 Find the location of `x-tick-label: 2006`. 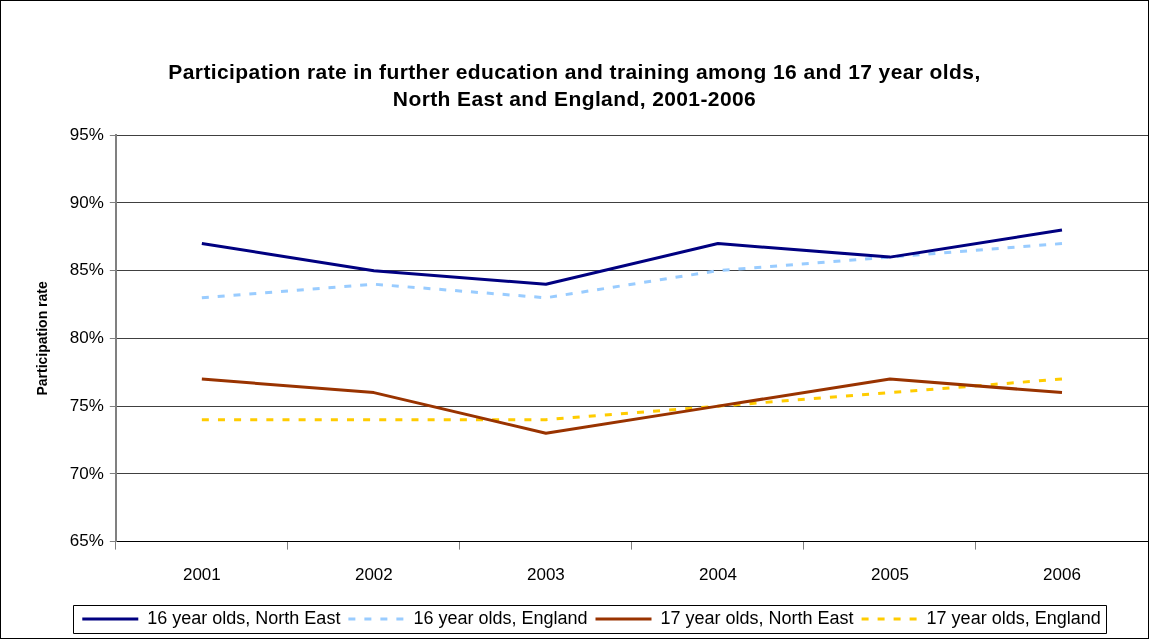

x-tick-label: 2006 is located at coordinates (1062, 575).